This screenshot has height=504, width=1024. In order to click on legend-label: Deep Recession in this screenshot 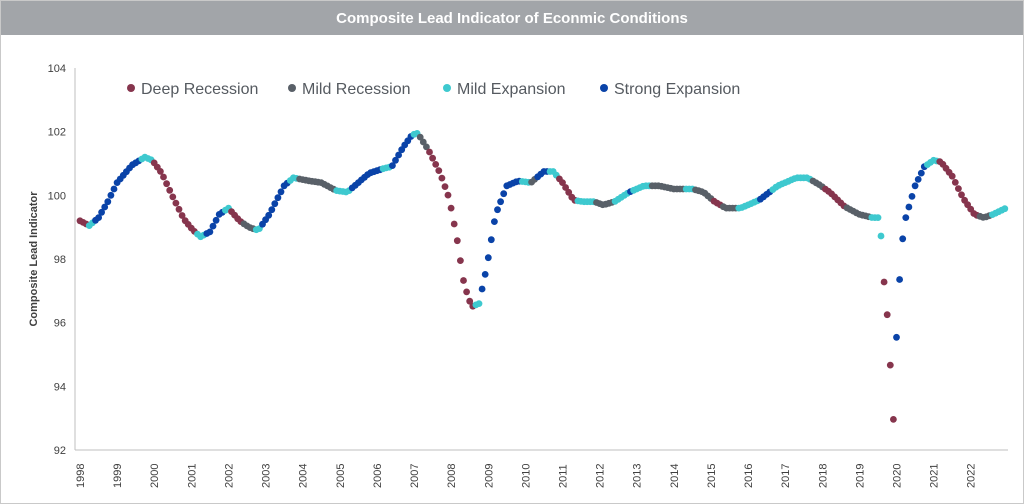, I will do `click(199, 89)`.